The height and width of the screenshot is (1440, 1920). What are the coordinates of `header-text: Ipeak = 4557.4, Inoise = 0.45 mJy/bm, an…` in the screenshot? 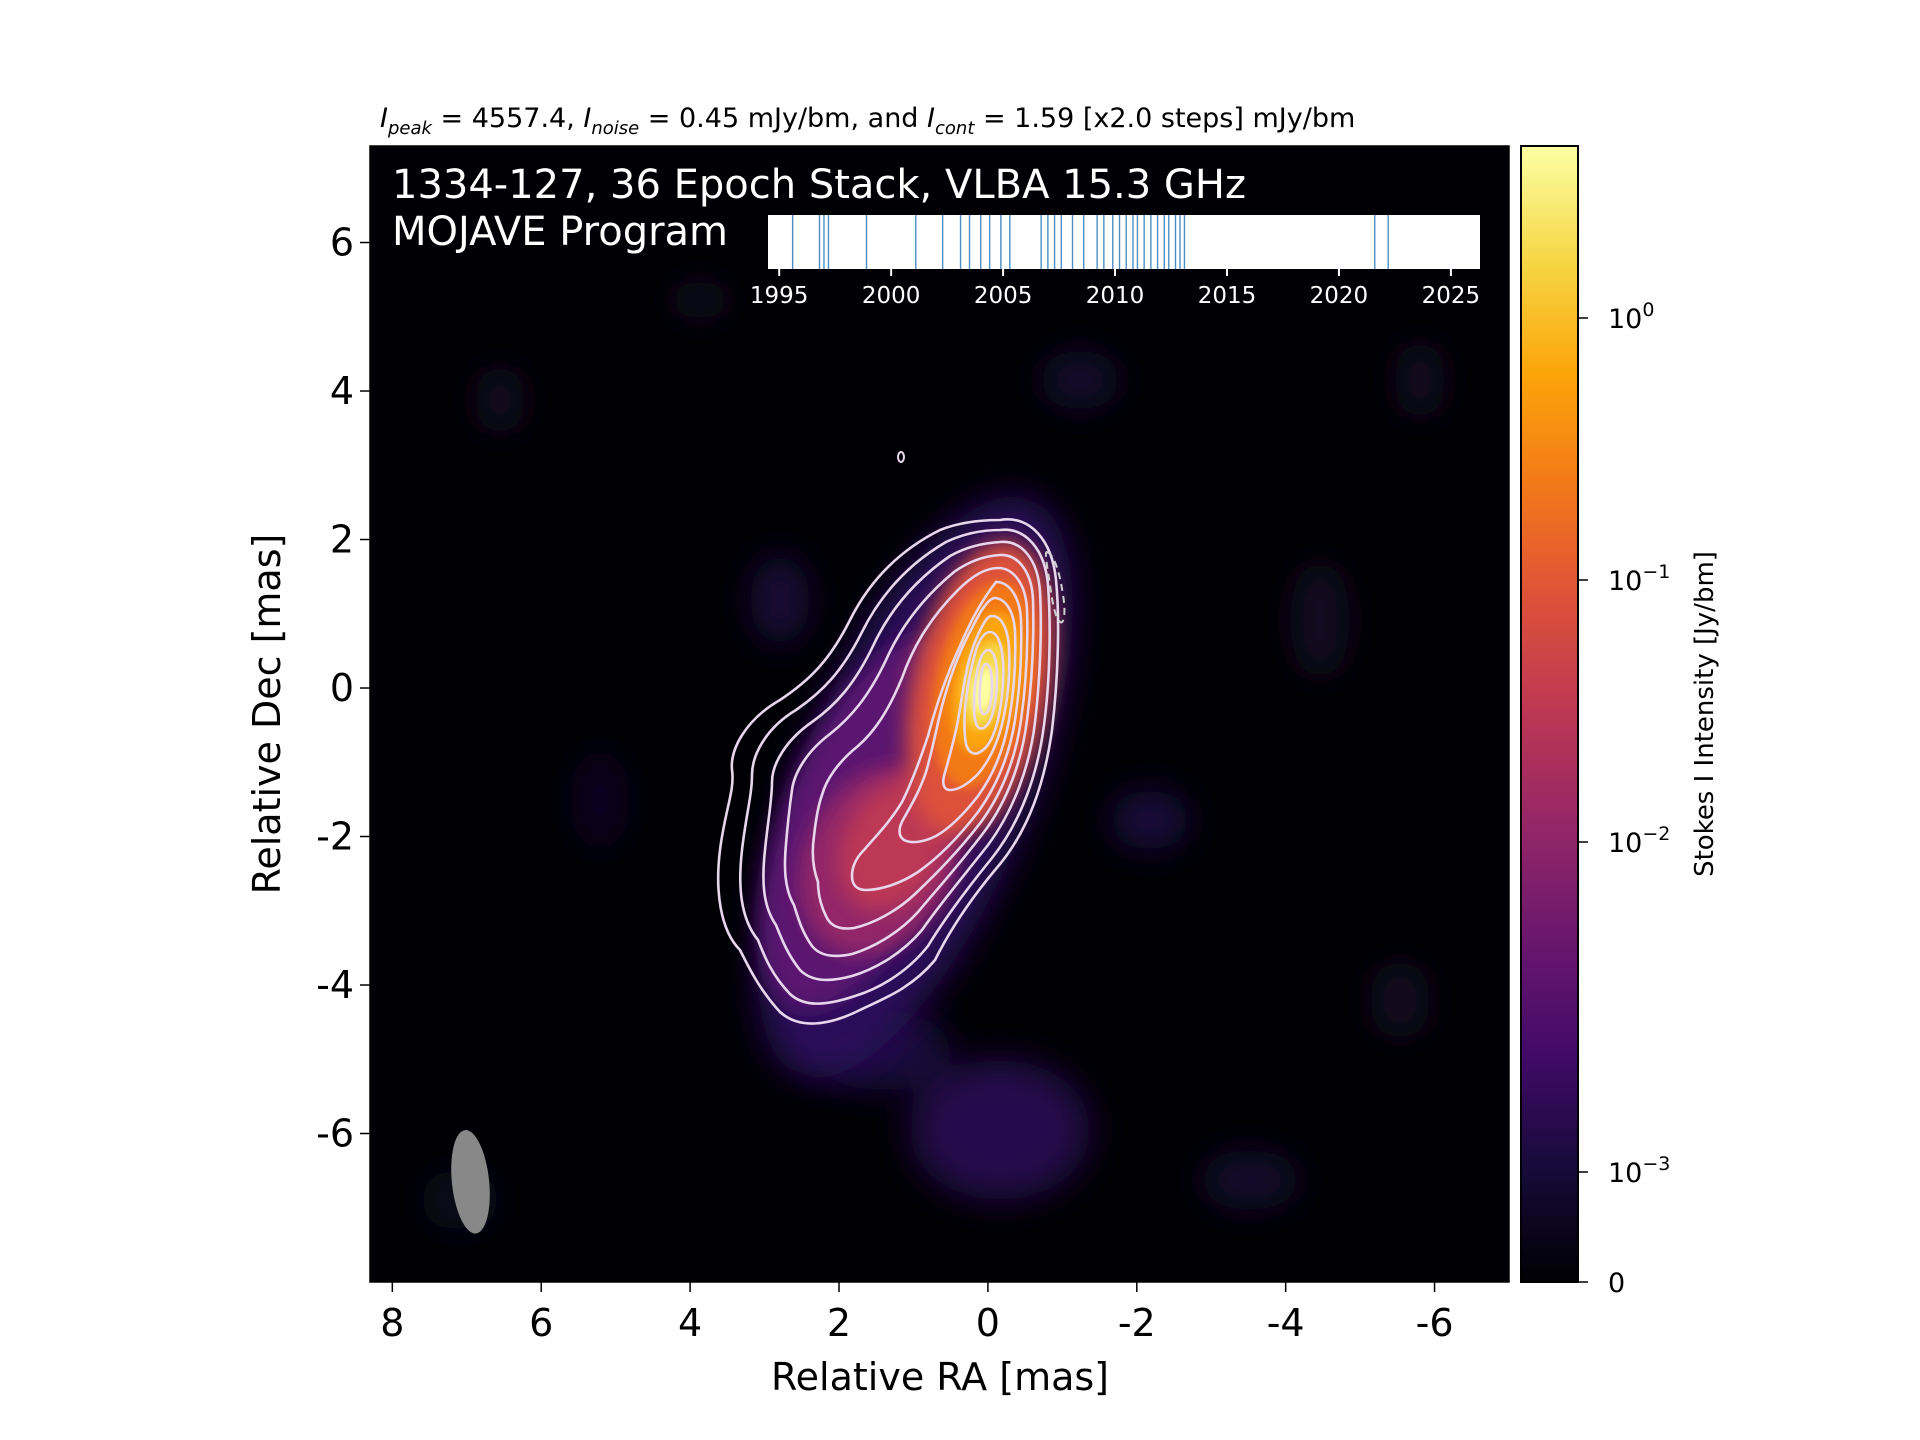 It's located at (867, 121).